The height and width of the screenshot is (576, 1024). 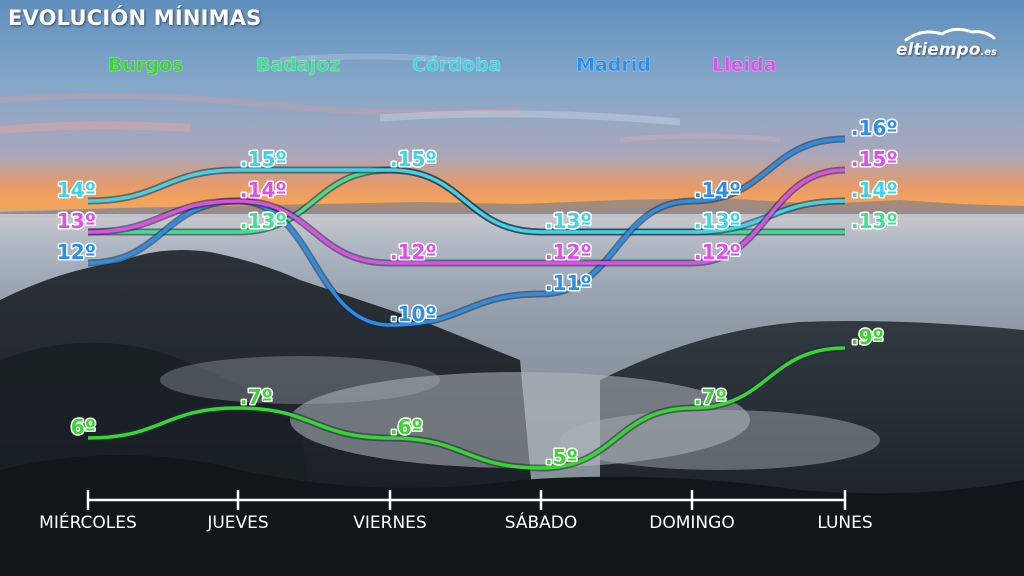 I want to click on data-label-crdoba-1: .15º, so click(x=263, y=159).